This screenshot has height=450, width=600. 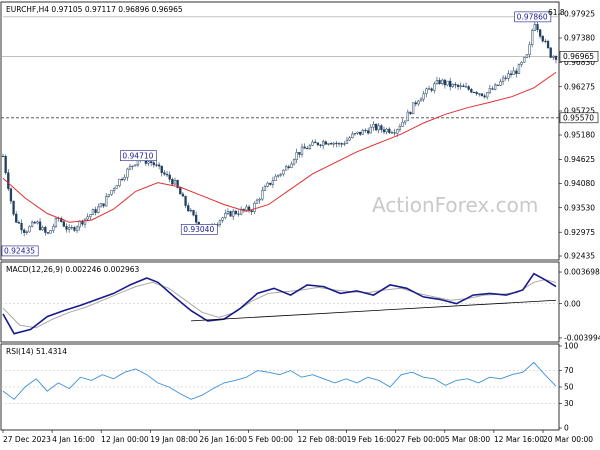 I want to click on svg-text: 0.94080, so click(x=579, y=183).